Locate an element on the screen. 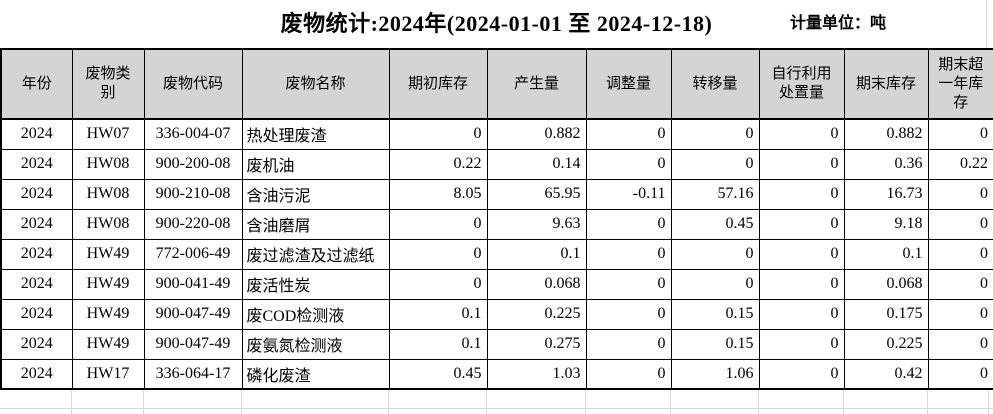 The height and width of the screenshot is (414, 993). cell-generated-amount: 1.03 is located at coordinates (536, 374).